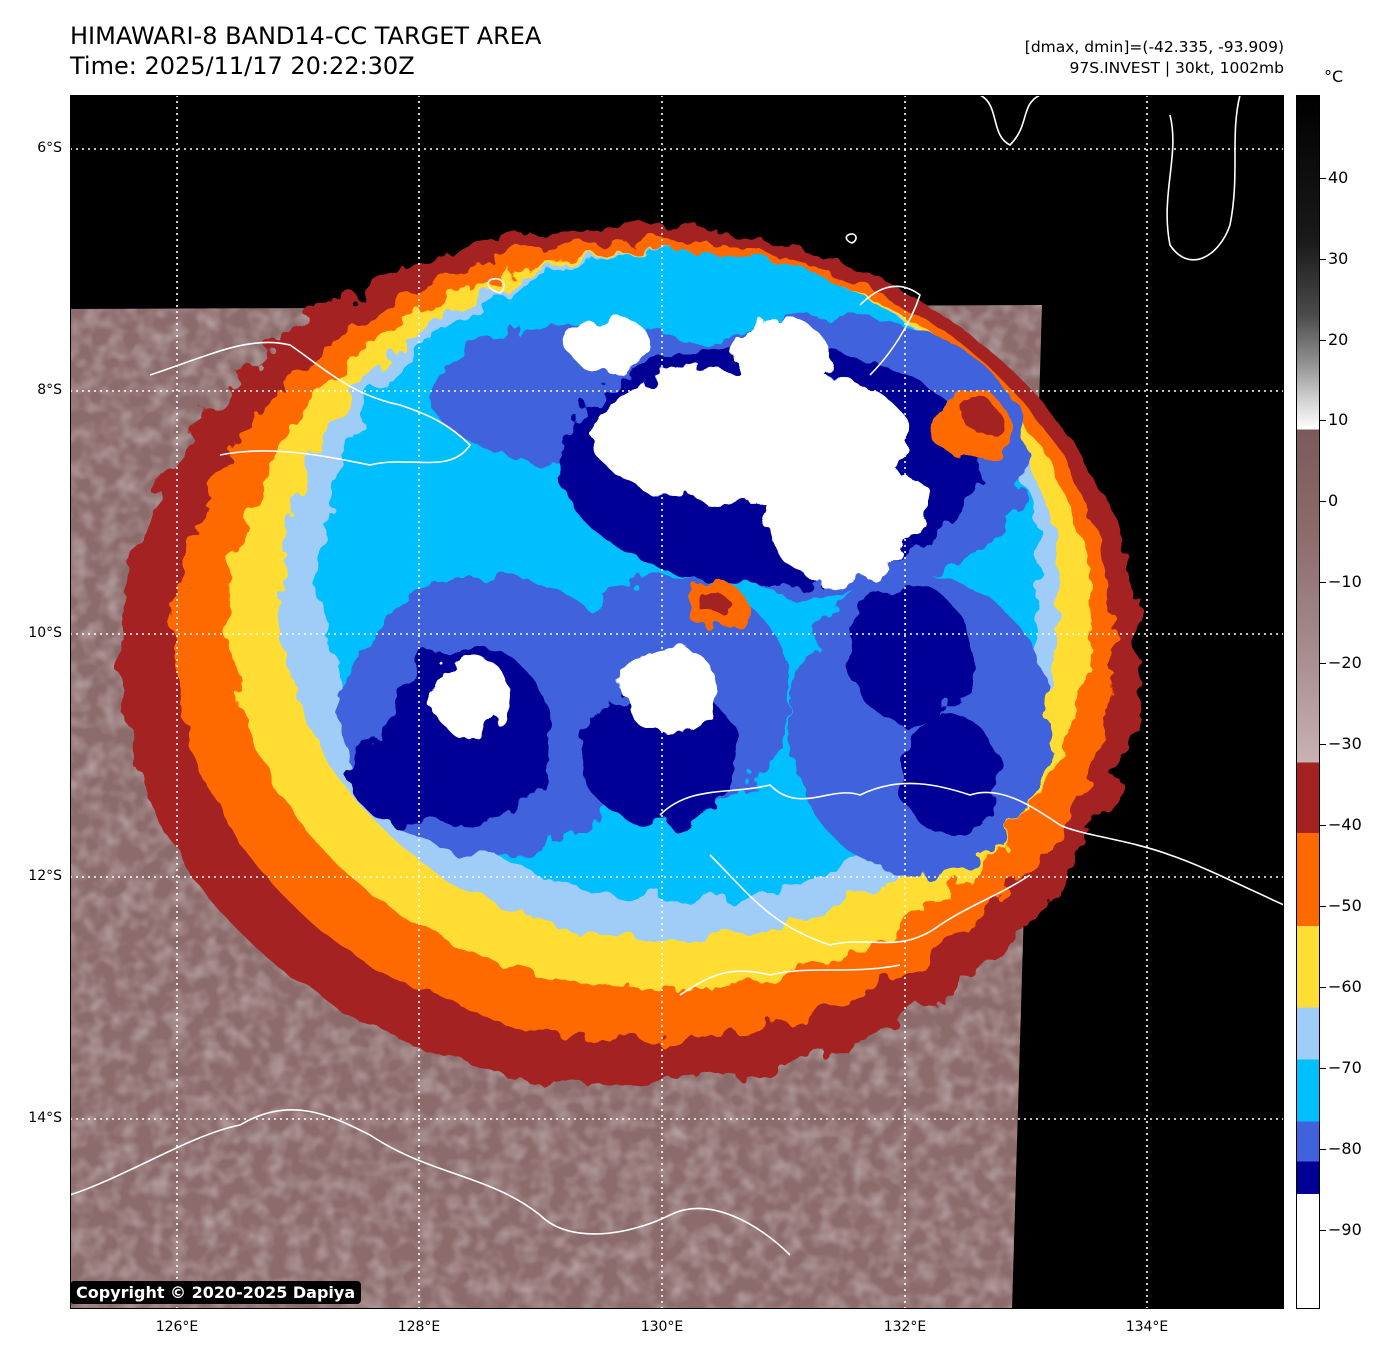 This screenshot has height=1359, width=1388. What do you see at coordinates (49, 390) in the screenshot?
I see `lat-label-8s: 8°S` at bounding box center [49, 390].